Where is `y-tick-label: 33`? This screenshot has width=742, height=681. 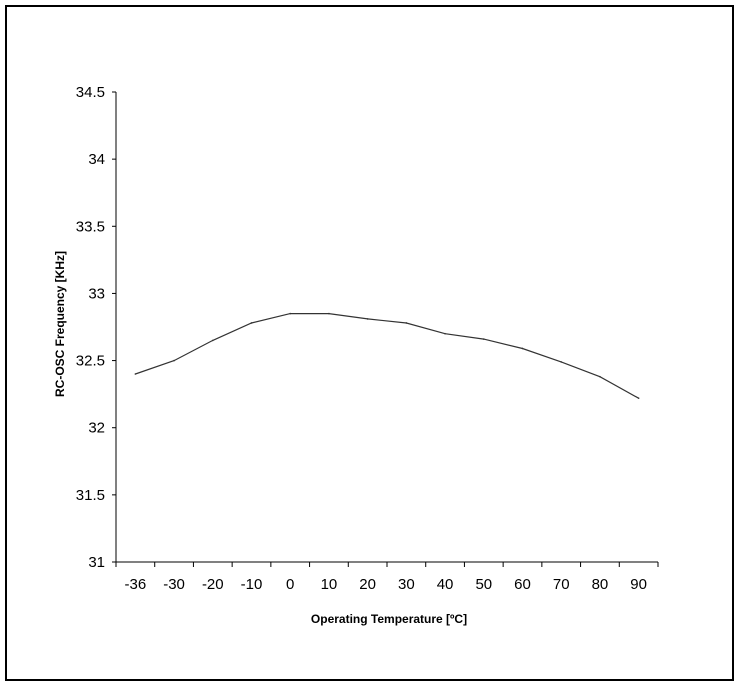 y-tick-label: 33 is located at coordinates (96, 293).